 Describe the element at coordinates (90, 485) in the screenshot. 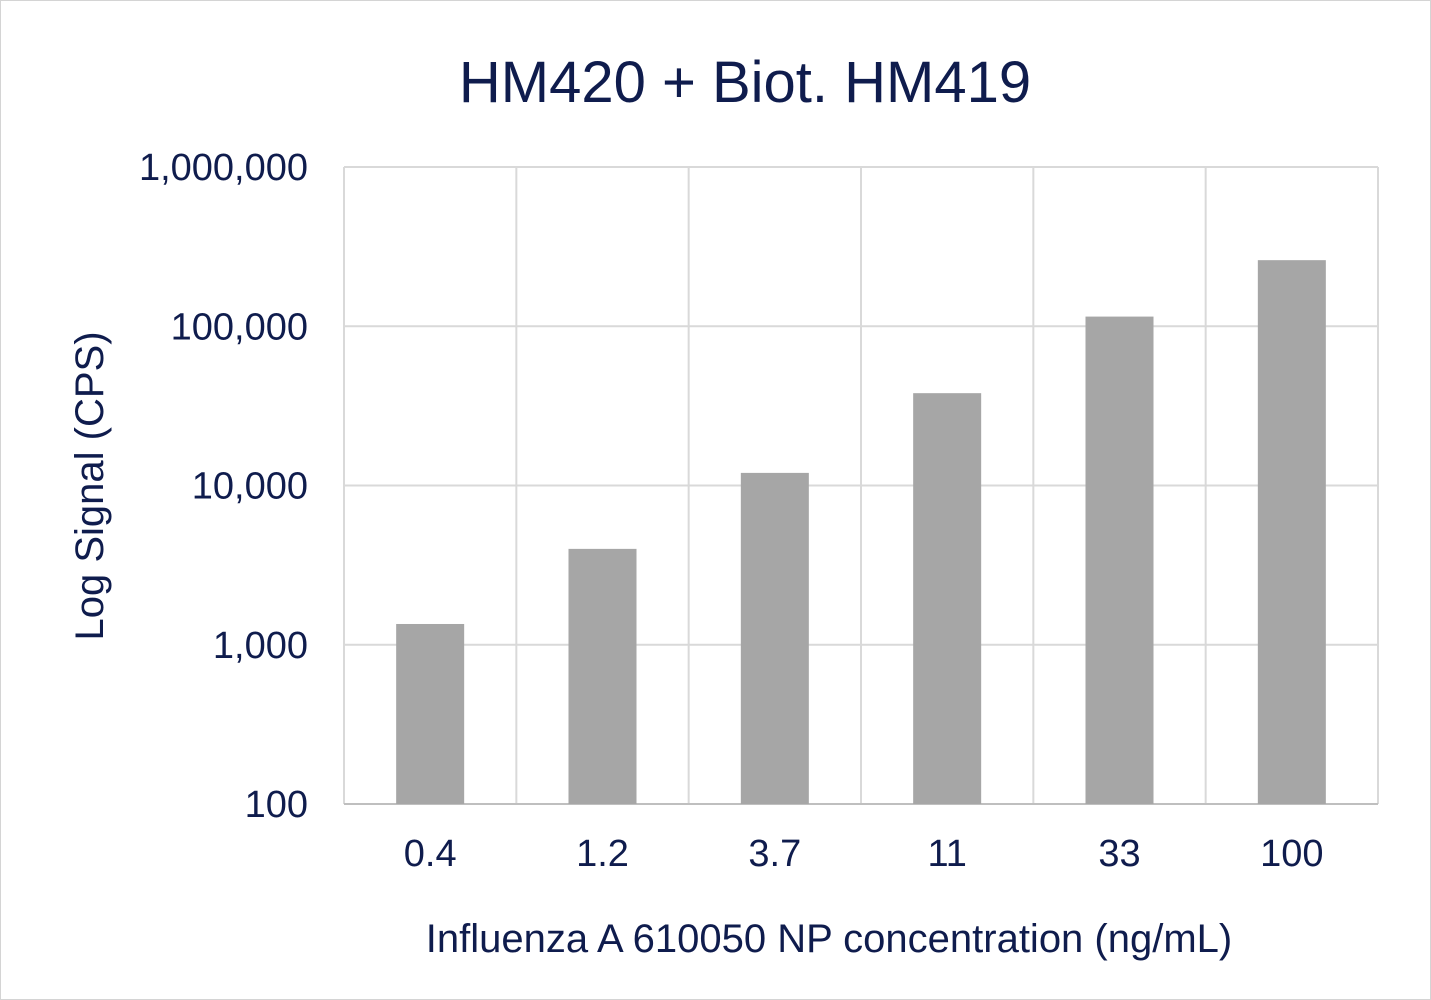

I see `y-axis-label: Log Signal (CPS)` at that location.